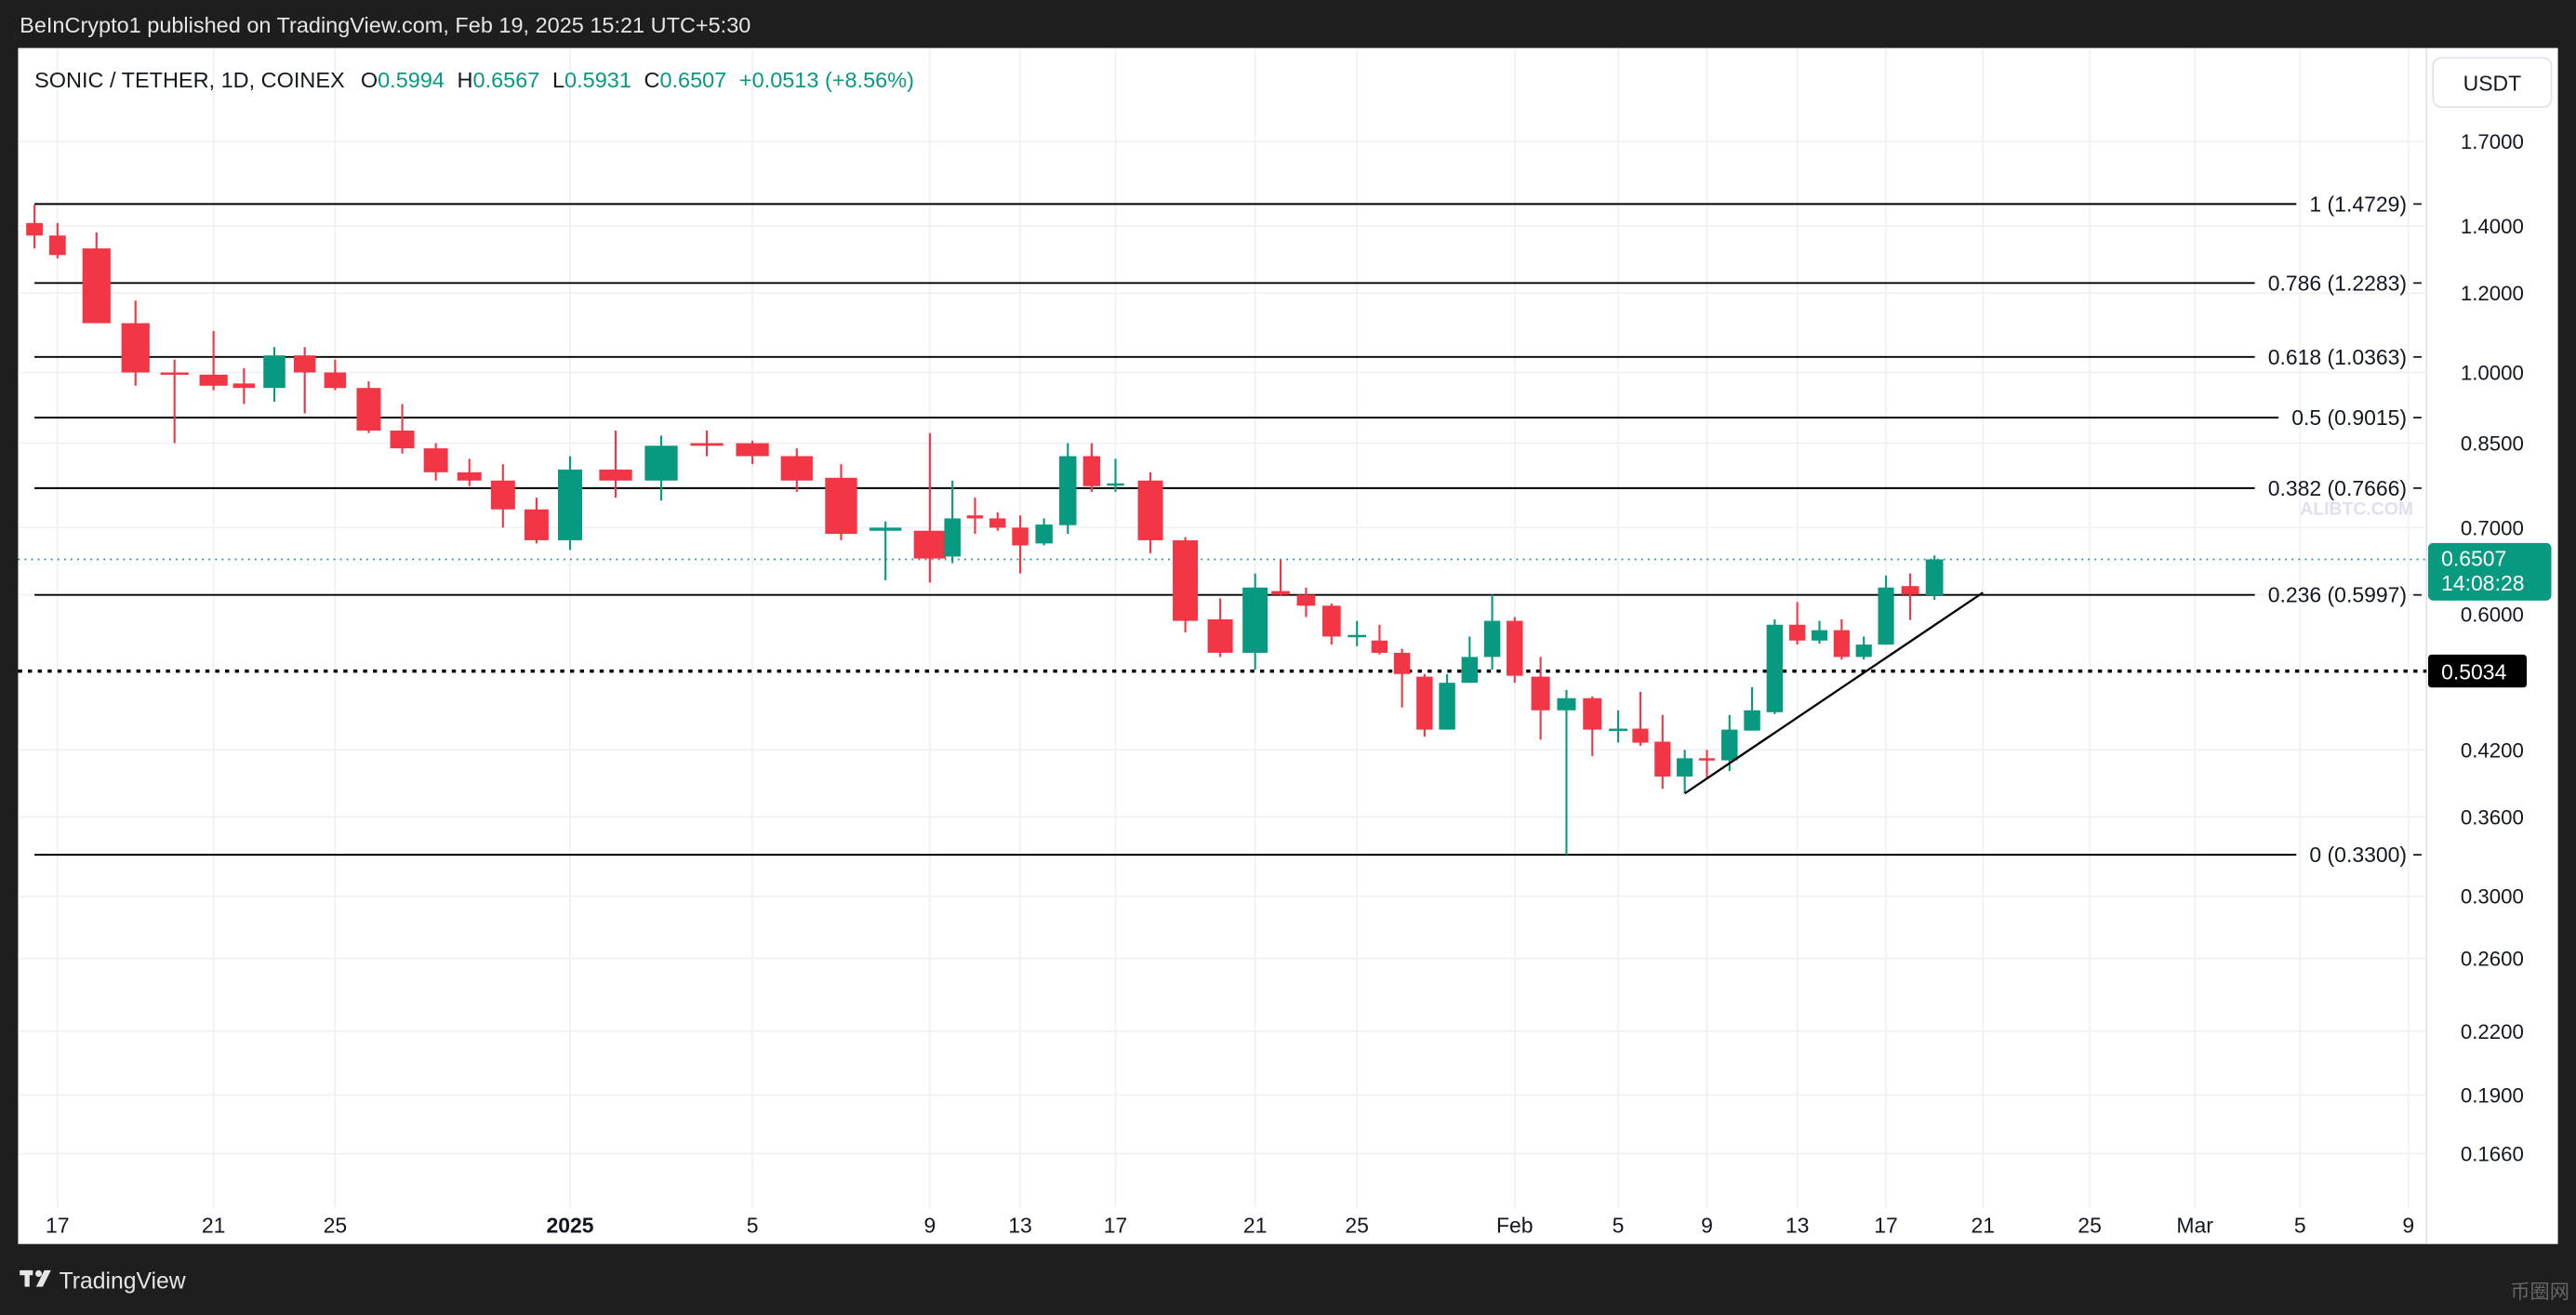 The width and height of the screenshot is (2576, 1315). Describe the element at coordinates (2492, 750) in the screenshot. I see `price-tick-label: 0.4200` at that location.